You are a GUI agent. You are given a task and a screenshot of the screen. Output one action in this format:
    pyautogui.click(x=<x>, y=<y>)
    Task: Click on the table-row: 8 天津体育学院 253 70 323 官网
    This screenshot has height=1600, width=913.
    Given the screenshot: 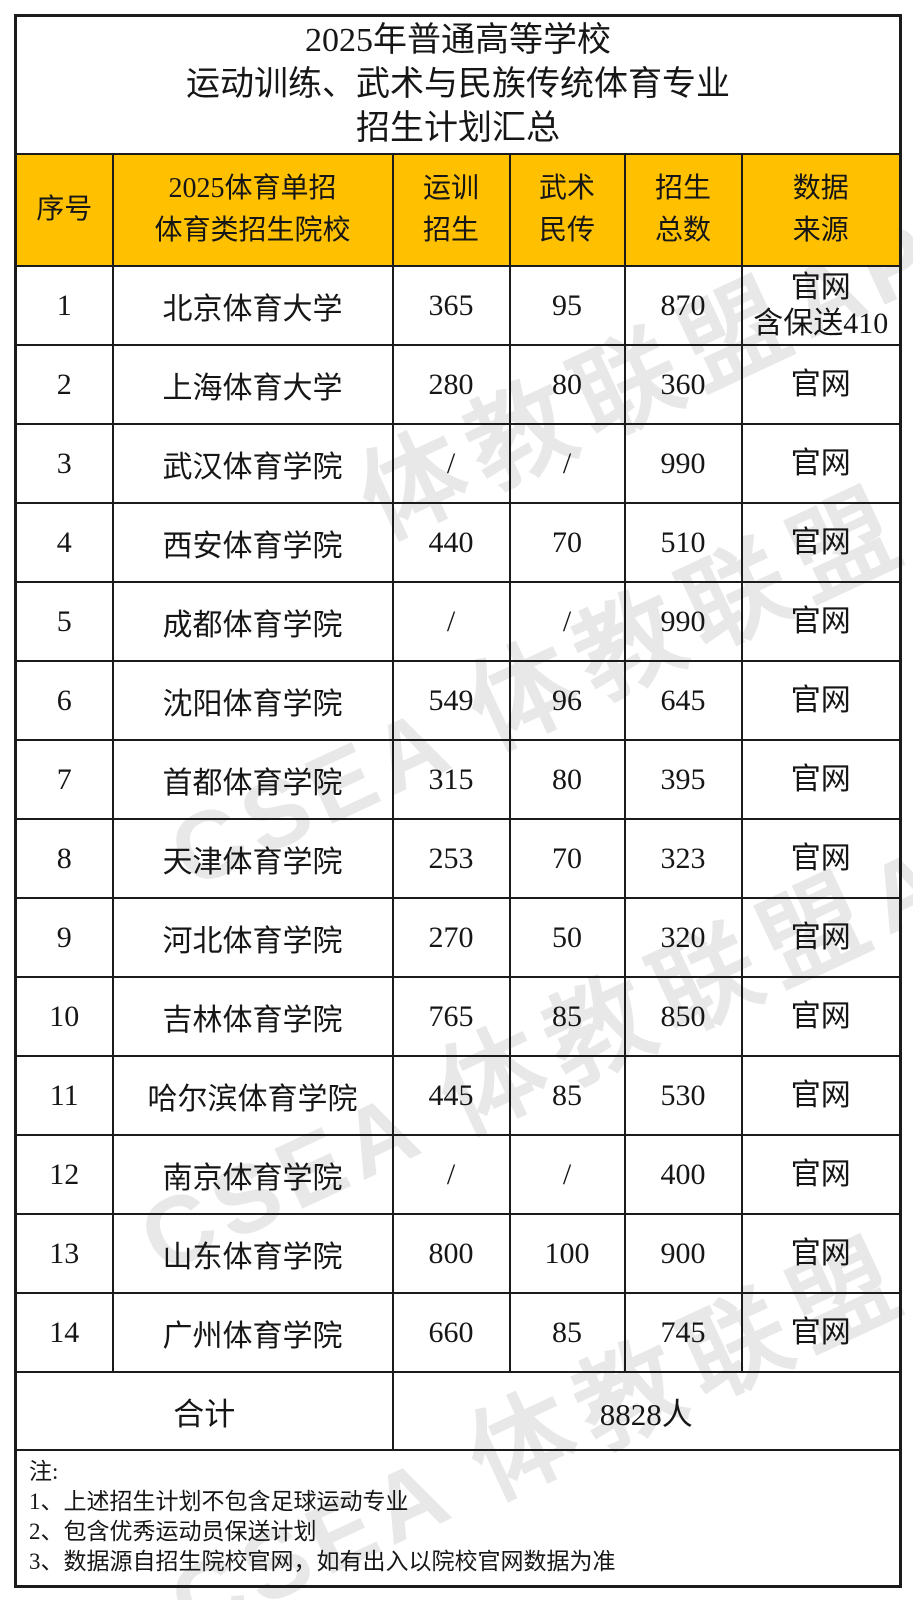 What is the action you would take?
    pyautogui.click(x=458, y=858)
    